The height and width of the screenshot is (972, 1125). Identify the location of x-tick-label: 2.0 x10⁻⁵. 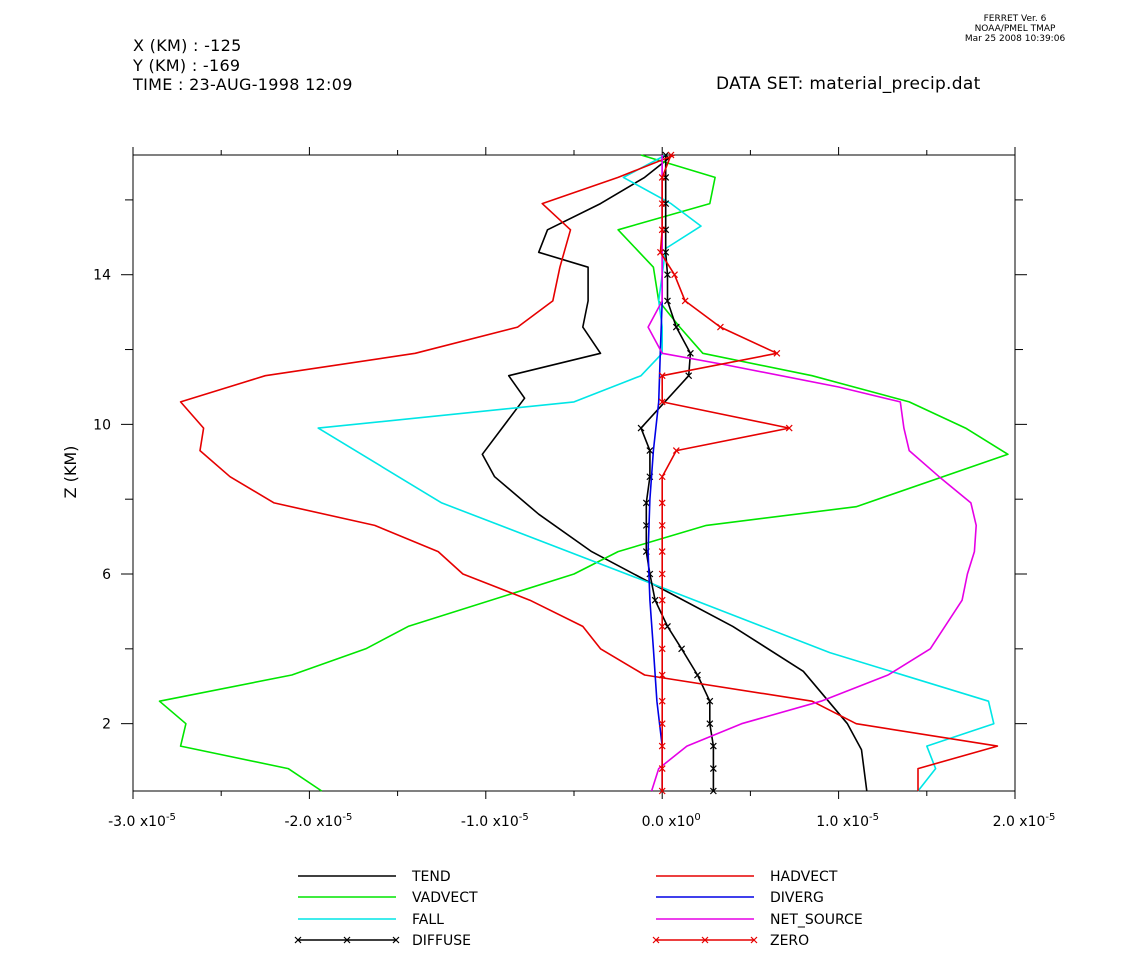
(1024, 821).